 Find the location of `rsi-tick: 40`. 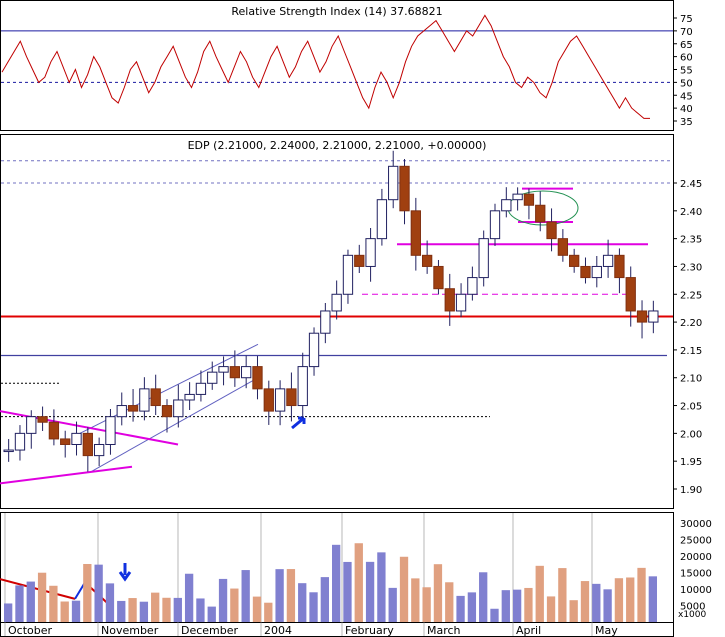

rsi-tick: 40 is located at coordinates (686, 109).